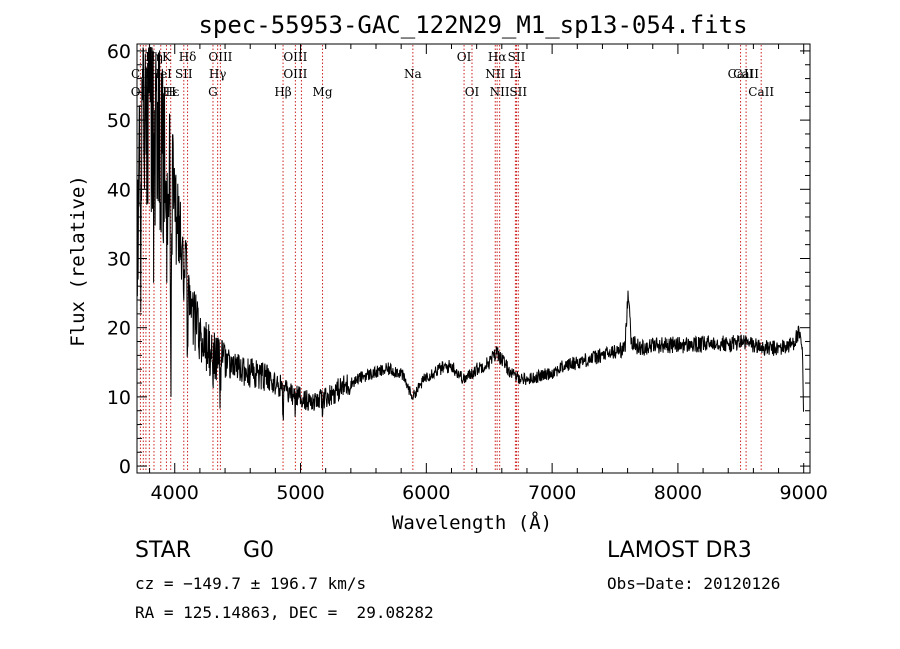 This screenshot has height=649, width=900. Describe the element at coordinates (251, 583) in the screenshot. I see `redshift-velocity: cz = −149.7 ± 196.7 km/s` at that location.